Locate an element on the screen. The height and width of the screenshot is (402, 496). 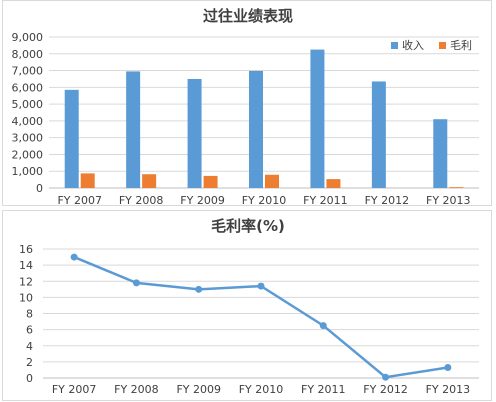
legend-swatch-gross-profit is located at coordinates (442, 45).